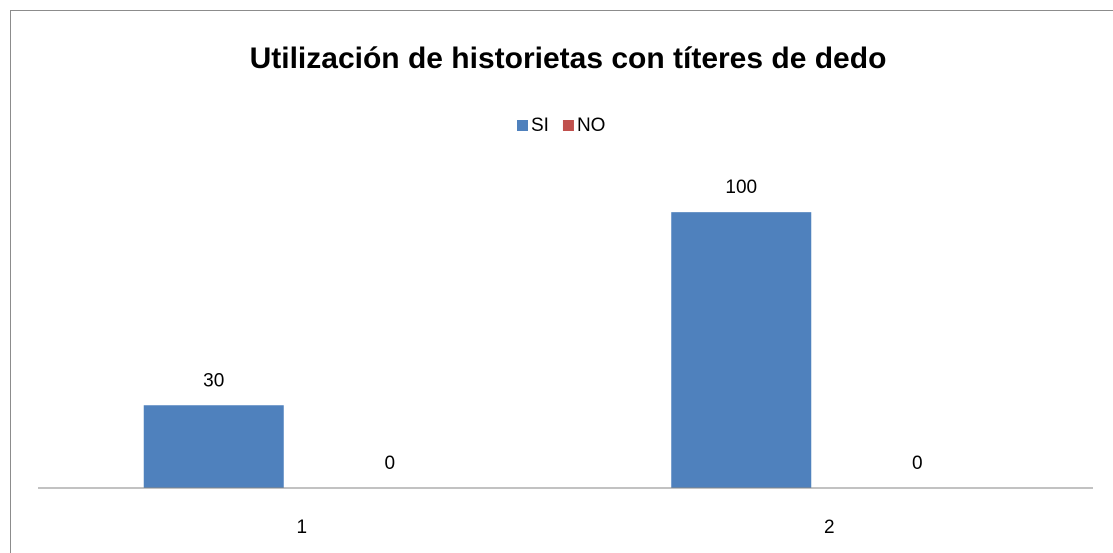 The height and width of the screenshot is (553, 1113). Describe the element at coordinates (741, 187) in the screenshot. I see `data-label: 100` at that location.